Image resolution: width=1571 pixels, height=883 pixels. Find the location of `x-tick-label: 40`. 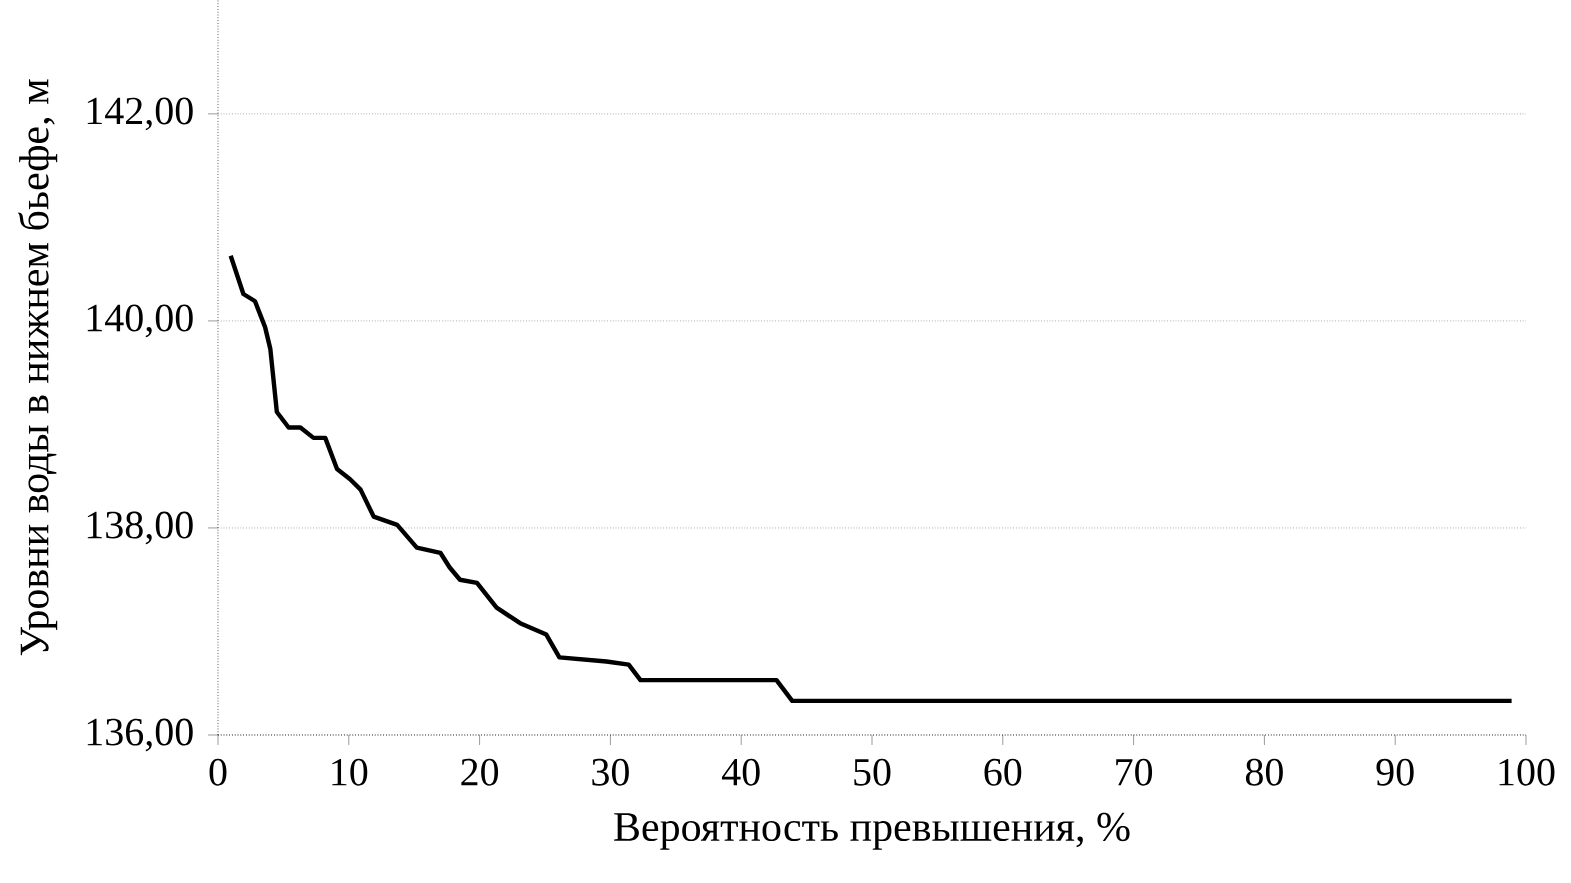

x-tick-label: 40 is located at coordinates (740, 772).